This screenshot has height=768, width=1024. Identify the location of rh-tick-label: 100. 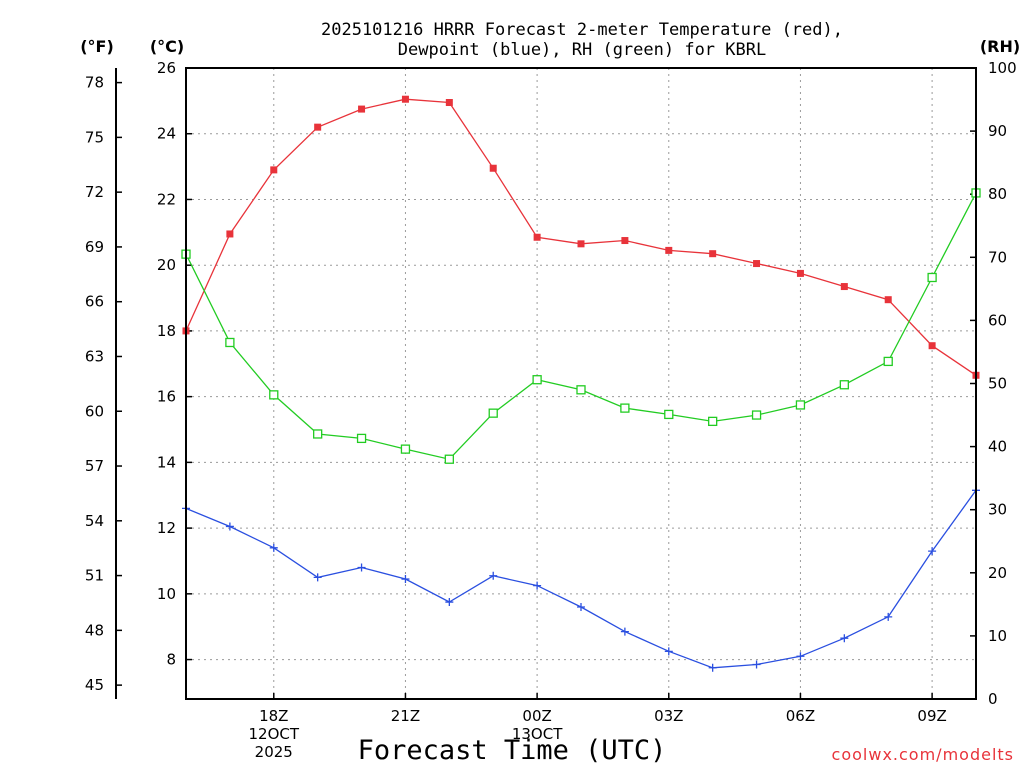
(1002, 68).